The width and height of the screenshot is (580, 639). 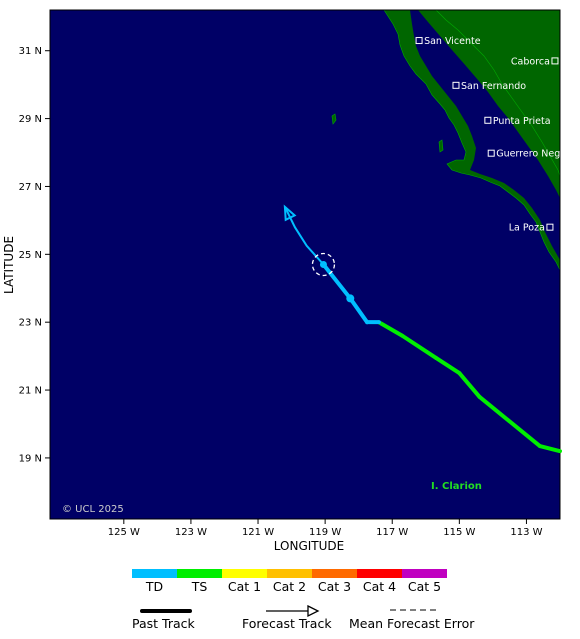 What do you see at coordinates (350, 298) in the screenshot?
I see `forecast-point` at bounding box center [350, 298].